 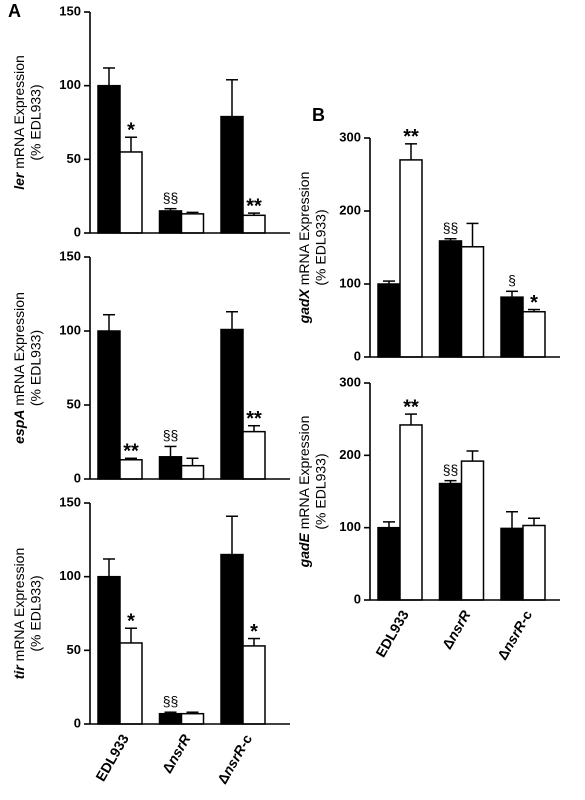 What do you see at coordinates (14, 11) in the screenshot?
I see `panel-label: A` at bounding box center [14, 11].